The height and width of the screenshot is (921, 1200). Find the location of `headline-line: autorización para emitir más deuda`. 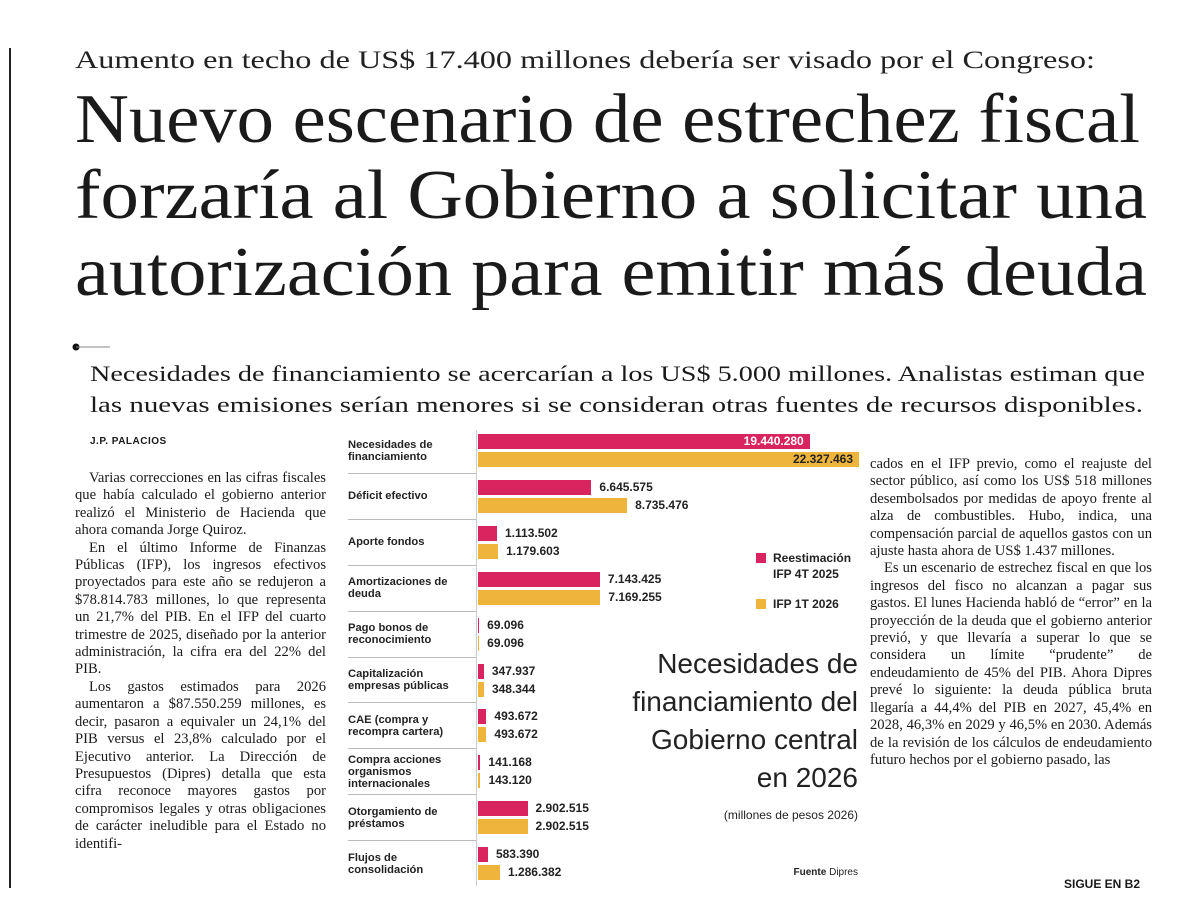

headline-line: autorización para emitir más deuda is located at coordinates (611, 272).